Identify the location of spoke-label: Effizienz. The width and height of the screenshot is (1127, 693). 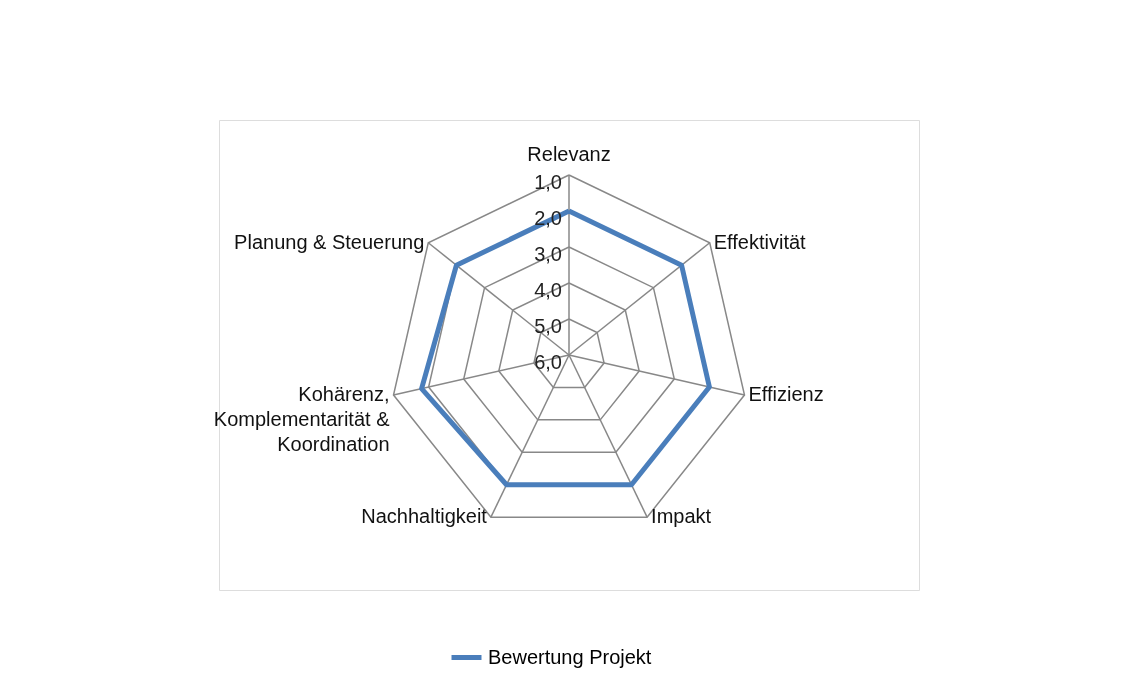
(786, 394).